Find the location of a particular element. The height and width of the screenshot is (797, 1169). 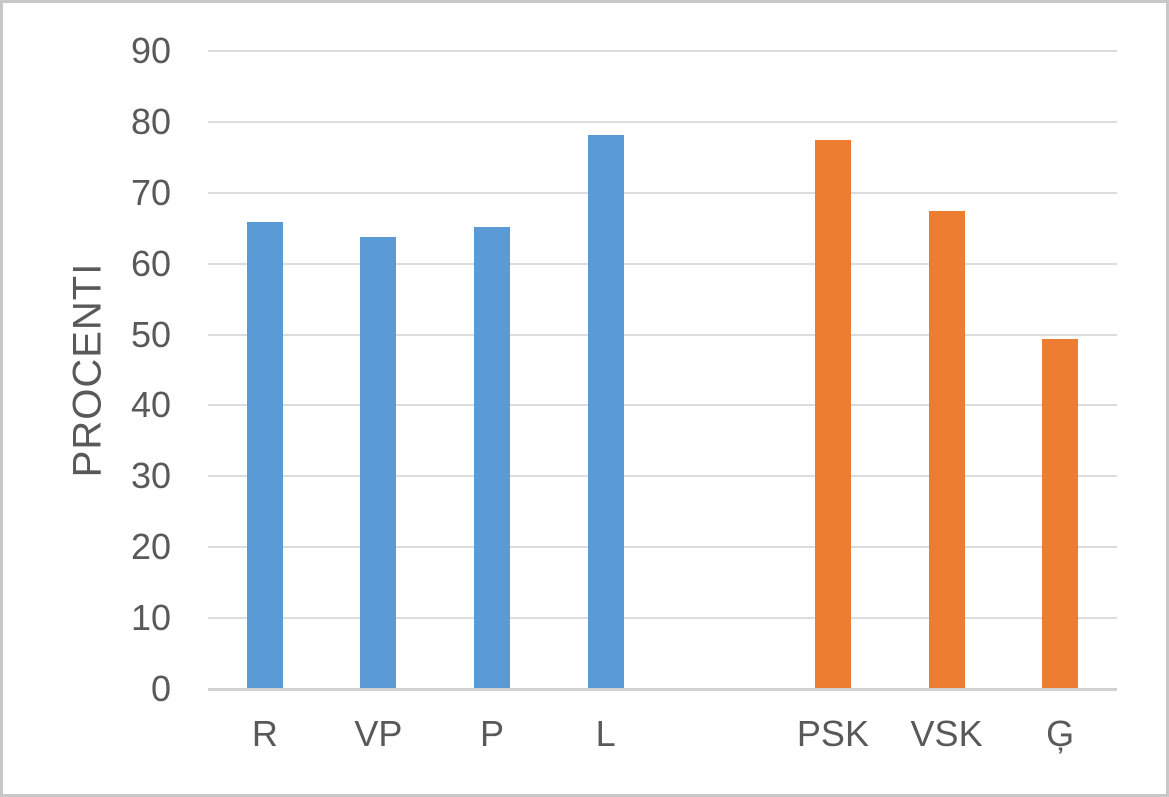

y-tick-label-70: 70 is located at coordinates (150, 192).